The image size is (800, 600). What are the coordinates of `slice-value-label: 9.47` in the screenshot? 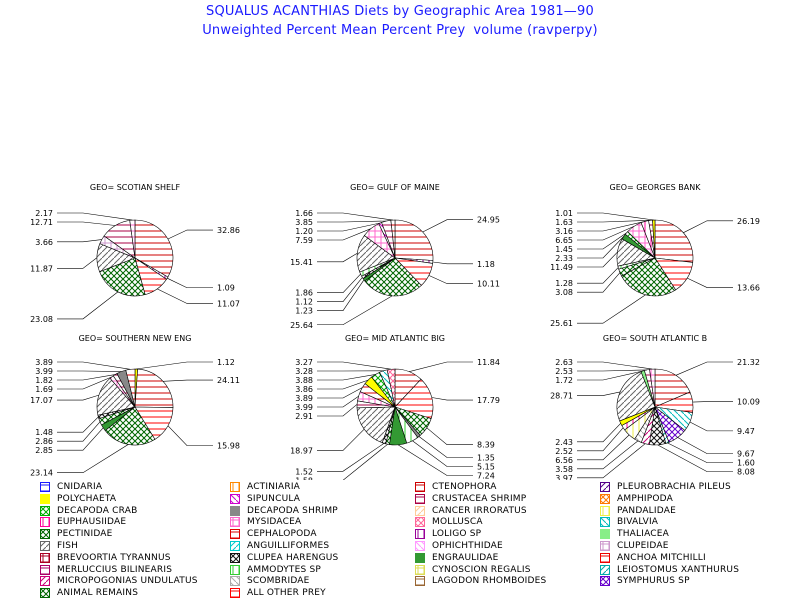 It's located at (746, 431).